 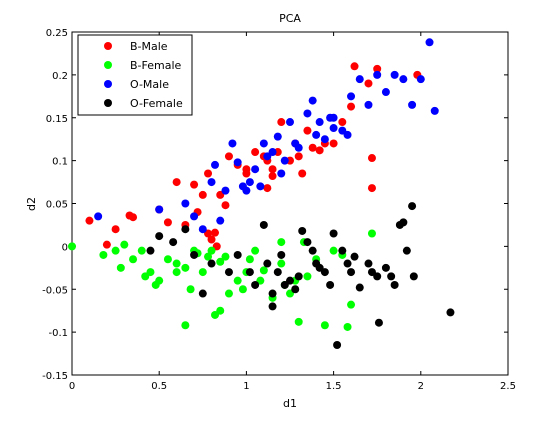 What do you see at coordinates (65, 247) in the screenshot?
I see `y-tick-label: 0` at bounding box center [65, 247].